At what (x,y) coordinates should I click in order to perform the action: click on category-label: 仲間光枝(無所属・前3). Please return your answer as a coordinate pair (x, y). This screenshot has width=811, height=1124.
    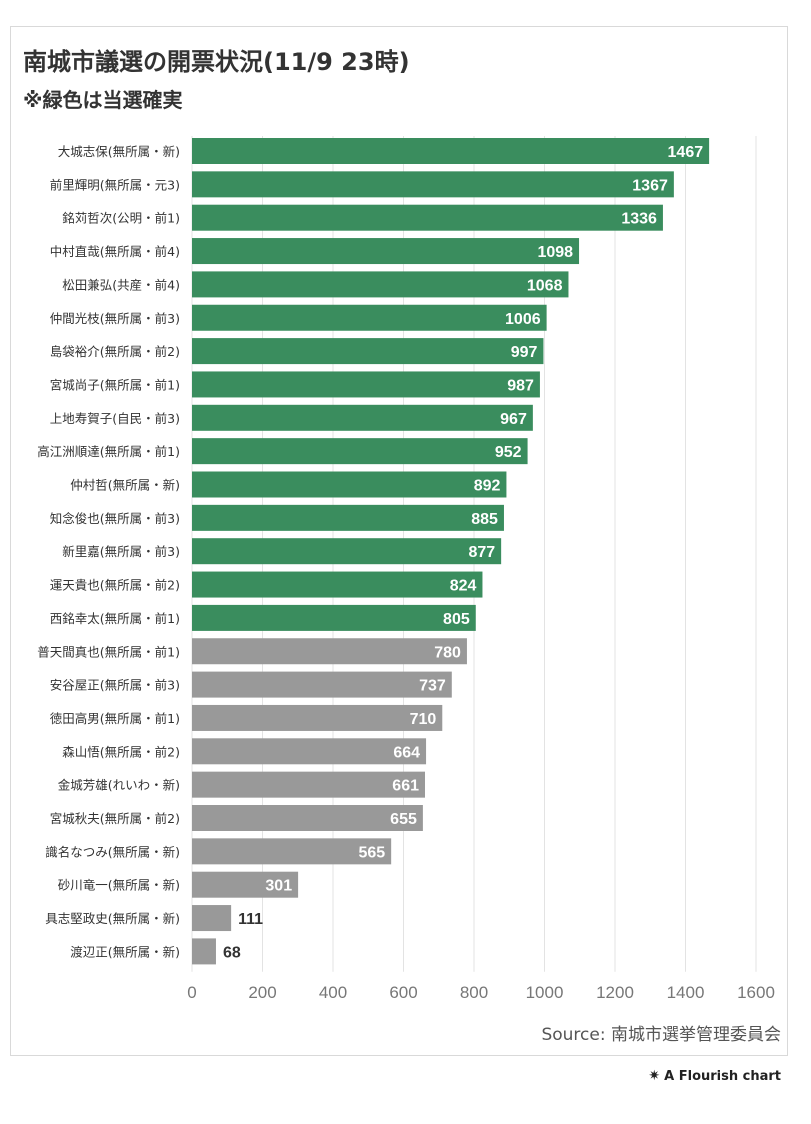
    Looking at the image, I should click on (115, 318).